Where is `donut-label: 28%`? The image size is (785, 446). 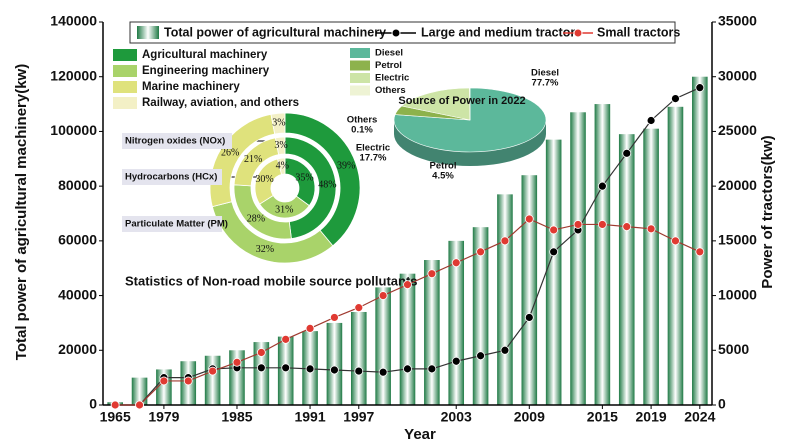
donut-label: 28% is located at coordinates (256, 218).